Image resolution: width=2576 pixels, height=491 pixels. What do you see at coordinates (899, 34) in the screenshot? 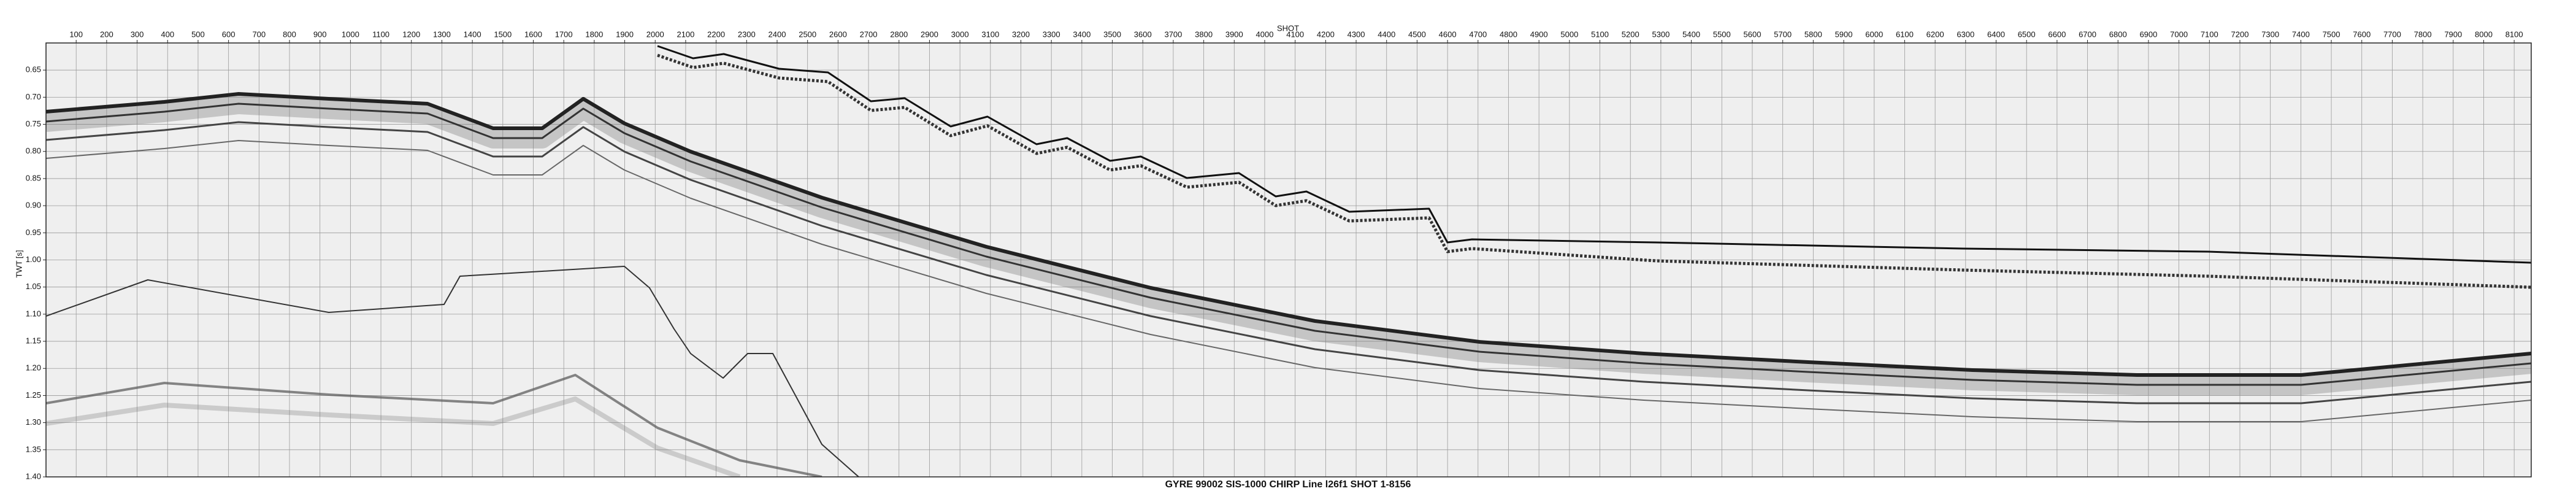
I see `x-tick-label: 2800` at bounding box center [899, 34].